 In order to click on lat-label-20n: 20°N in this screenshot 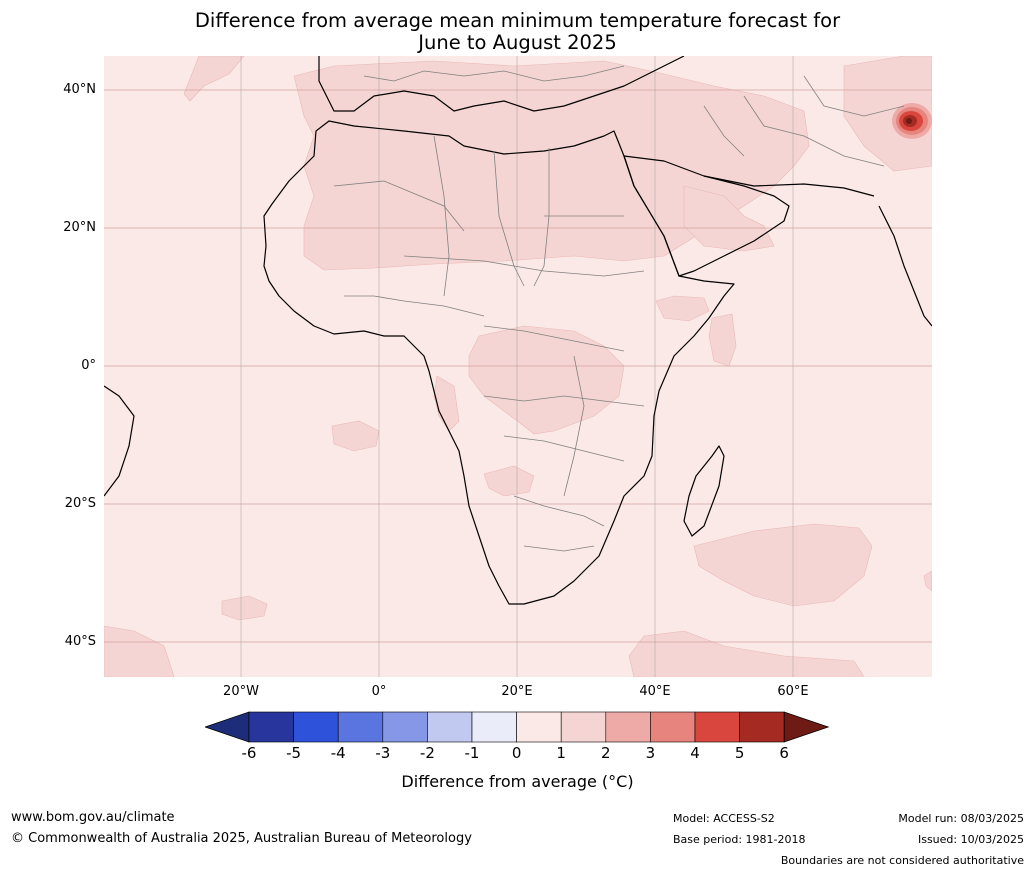, I will do `click(79, 227)`.